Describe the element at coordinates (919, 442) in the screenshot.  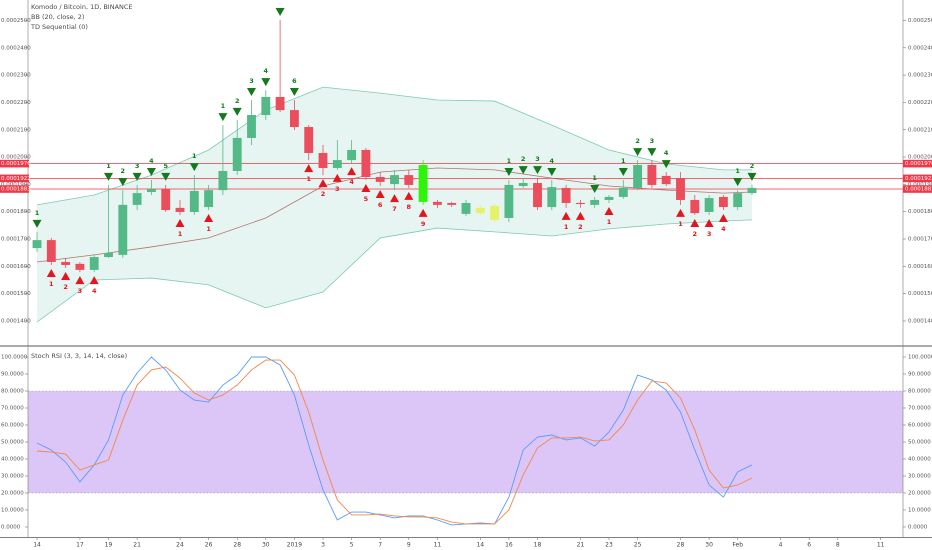
I see `y-tick-label: 50.0000` at that location.